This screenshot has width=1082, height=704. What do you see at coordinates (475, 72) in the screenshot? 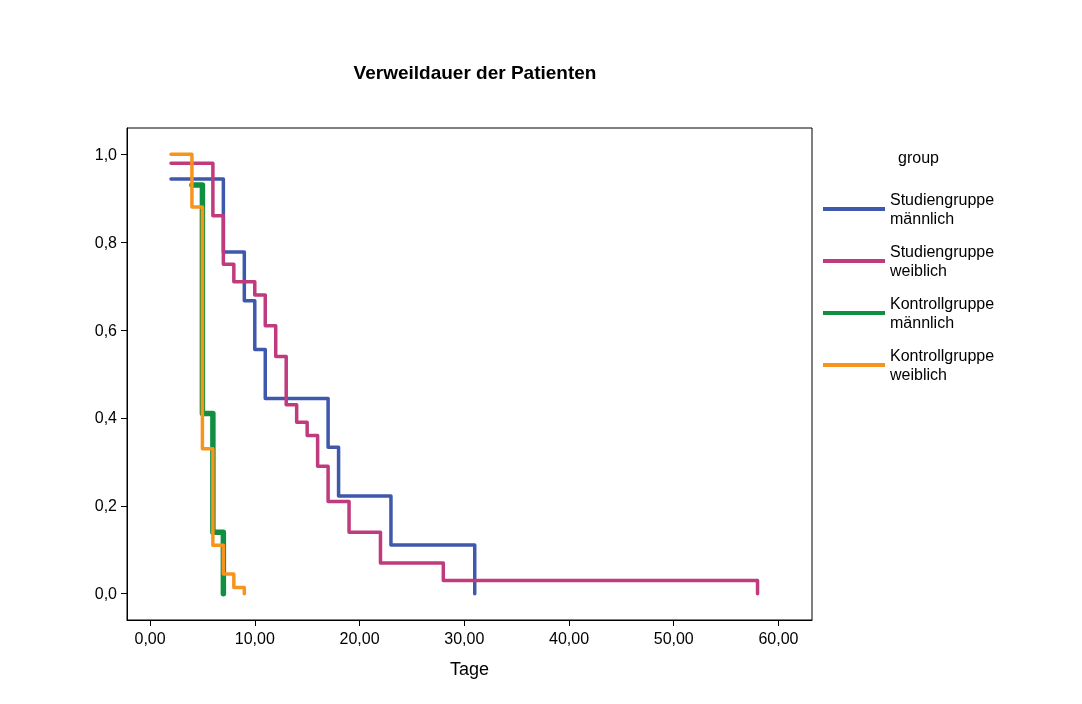
I see `chart-title: Verweildauer der Patienten` at bounding box center [475, 72].